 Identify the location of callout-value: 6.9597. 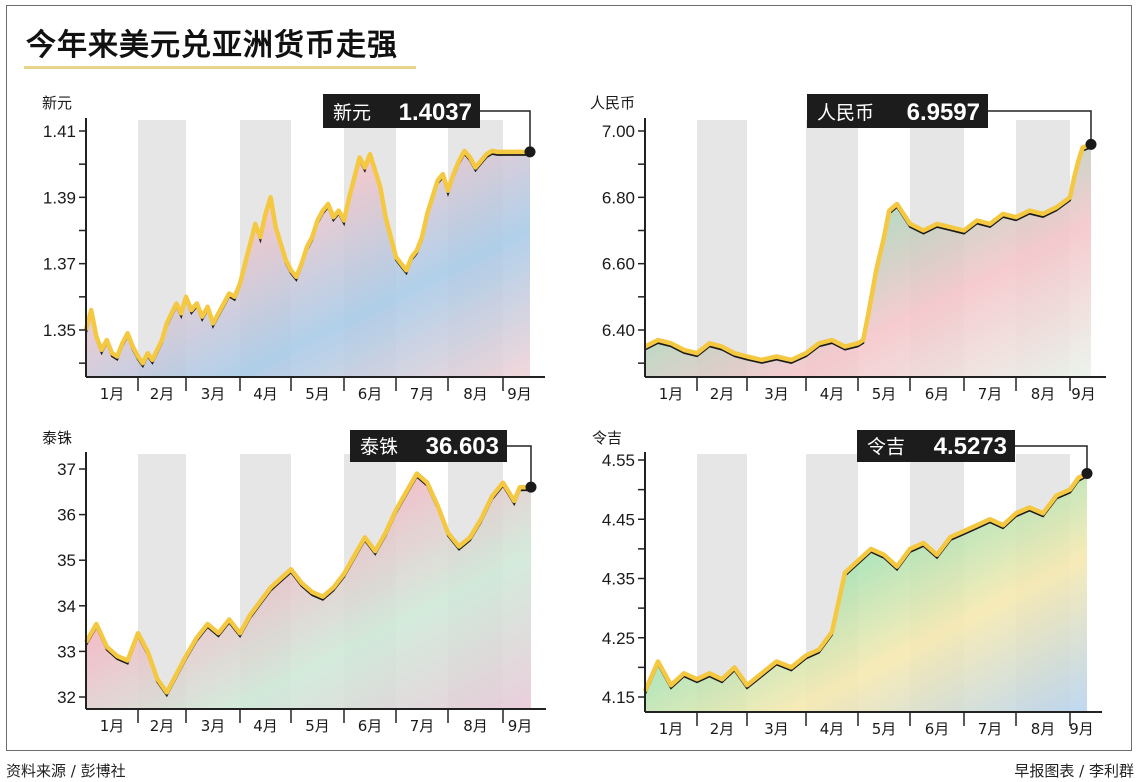
(943, 112).